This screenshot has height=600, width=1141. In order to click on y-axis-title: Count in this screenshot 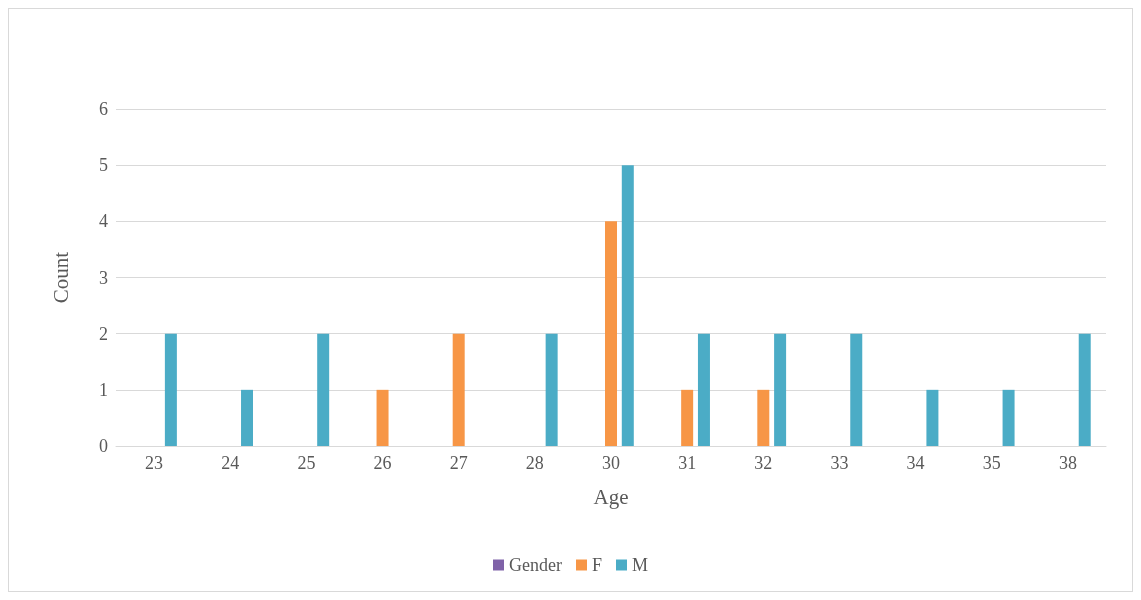, I will do `click(60, 277)`.